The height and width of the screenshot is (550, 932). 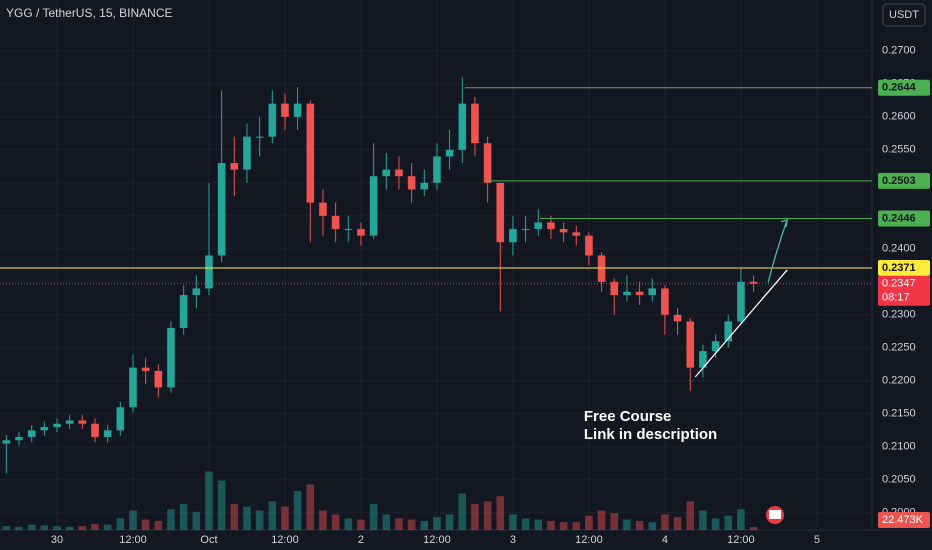 What do you see at coordinates (896, 298) in the screenshot?
I see `countdown: 08:17` at bounding box center [896, 298].